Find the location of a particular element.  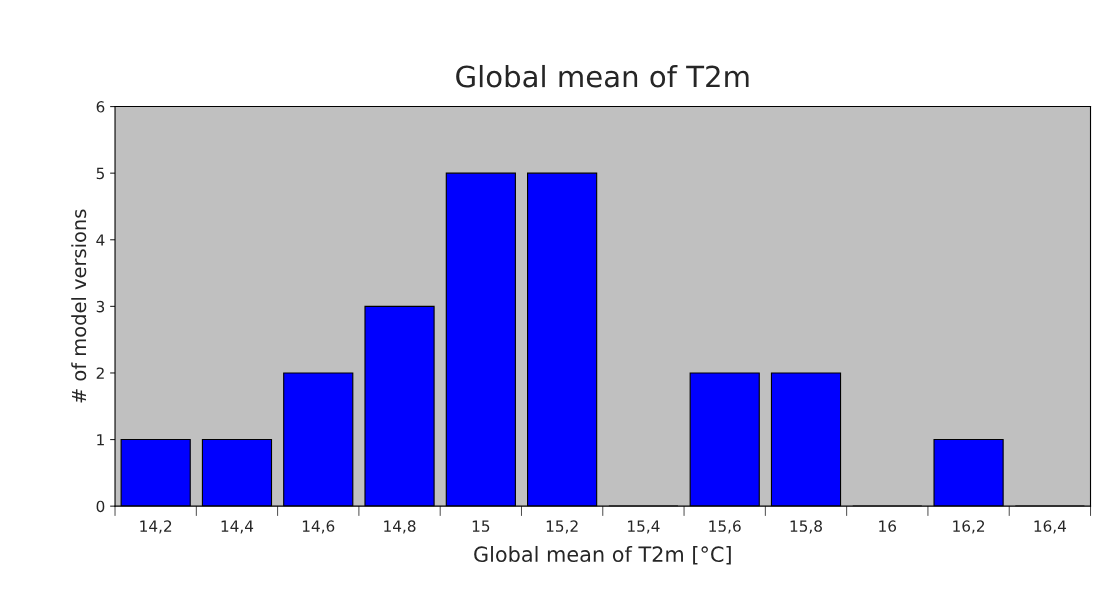

y-tick-label: 5 is located at coordinates (100, 173).